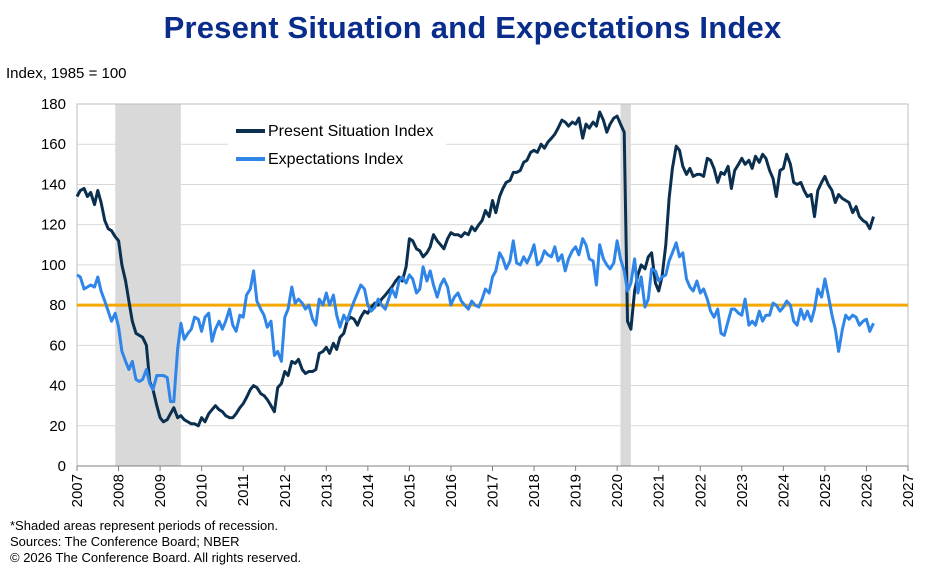 The width and height of the screenshot is (945, 574). I want to click on chart-title: Present Situation and Expectations Index, so click(472, 27).